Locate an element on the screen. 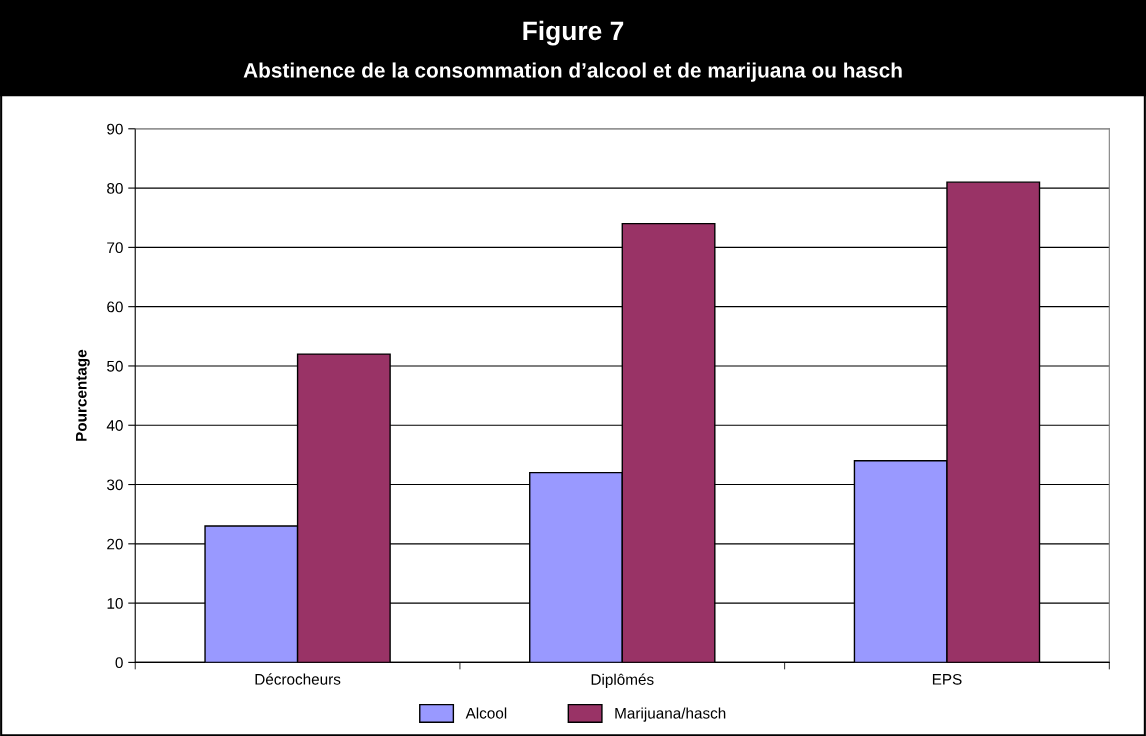  x-tick-label: Diplômés is located at coordinates (622, 680).